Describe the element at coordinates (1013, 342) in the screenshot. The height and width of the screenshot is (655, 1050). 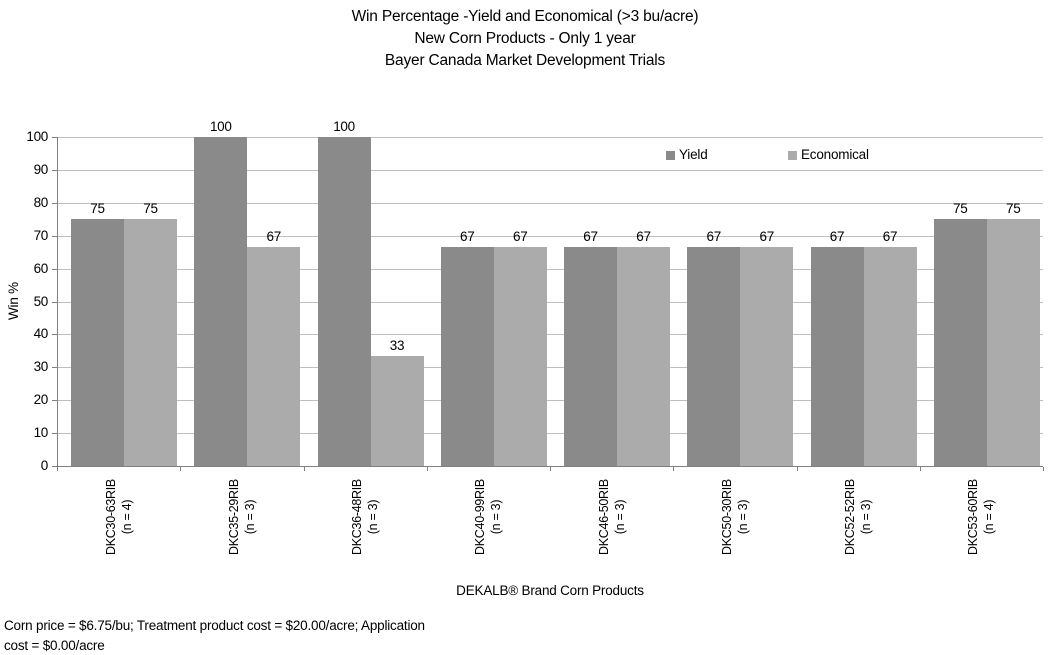
I see `bar-economical-DKC53-60RIB` at that location.